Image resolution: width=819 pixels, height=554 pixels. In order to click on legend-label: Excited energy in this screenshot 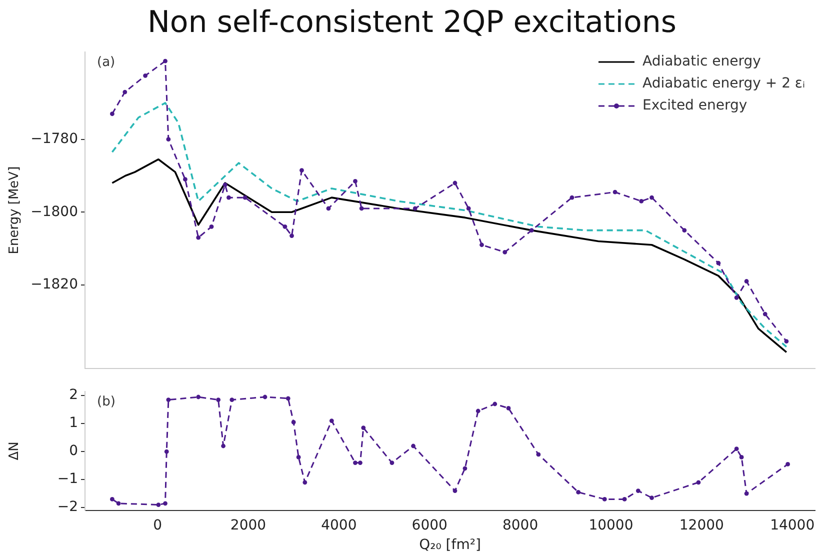, I will do `click(695, 106)`.